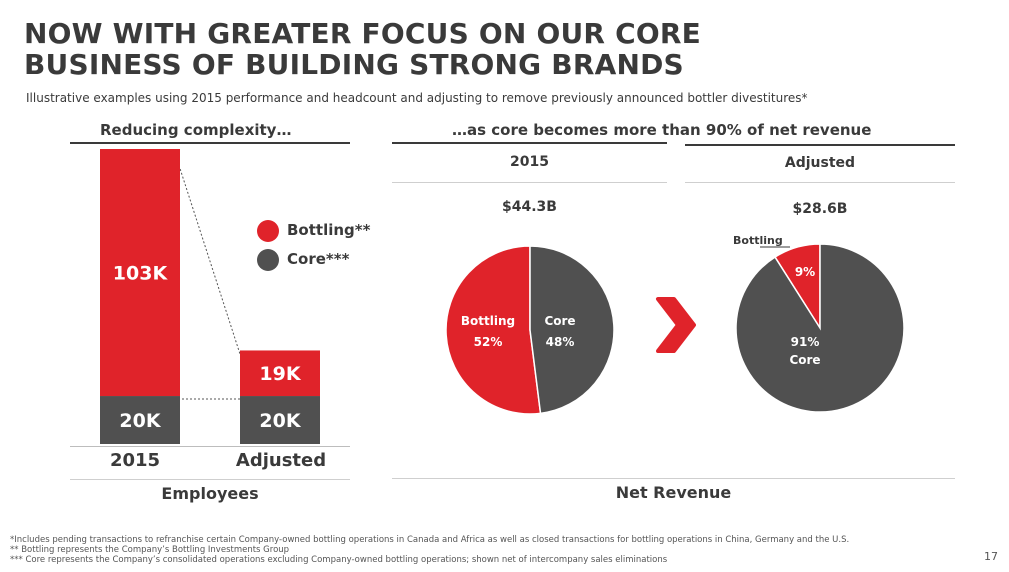 The height and width of the screenshot is (572, 1009). I want to click on bar-label-core-2015: 20K, so click(140, 421).